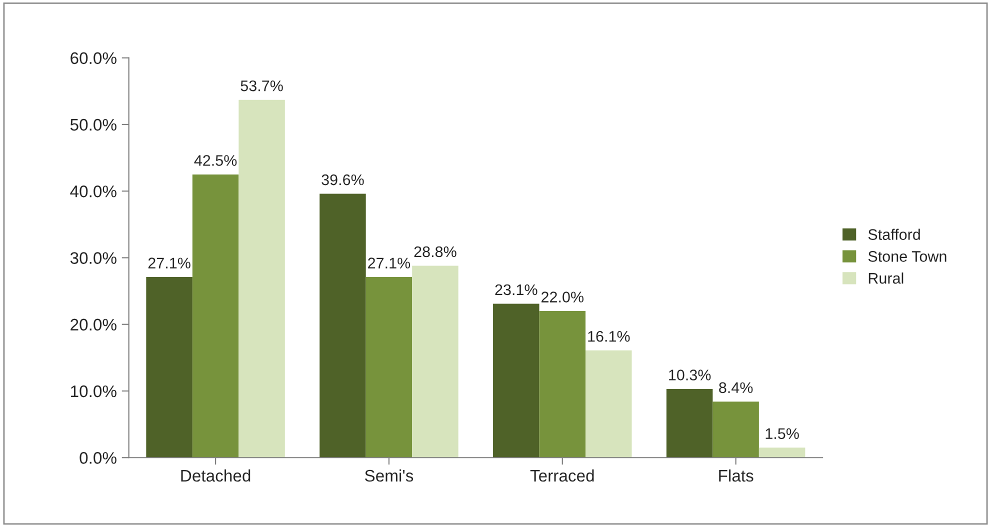  What do you see at coordinates (562, 475) in the screenshot?
I see `x-tick-label: Terraced` at bounding box center [562, 475].